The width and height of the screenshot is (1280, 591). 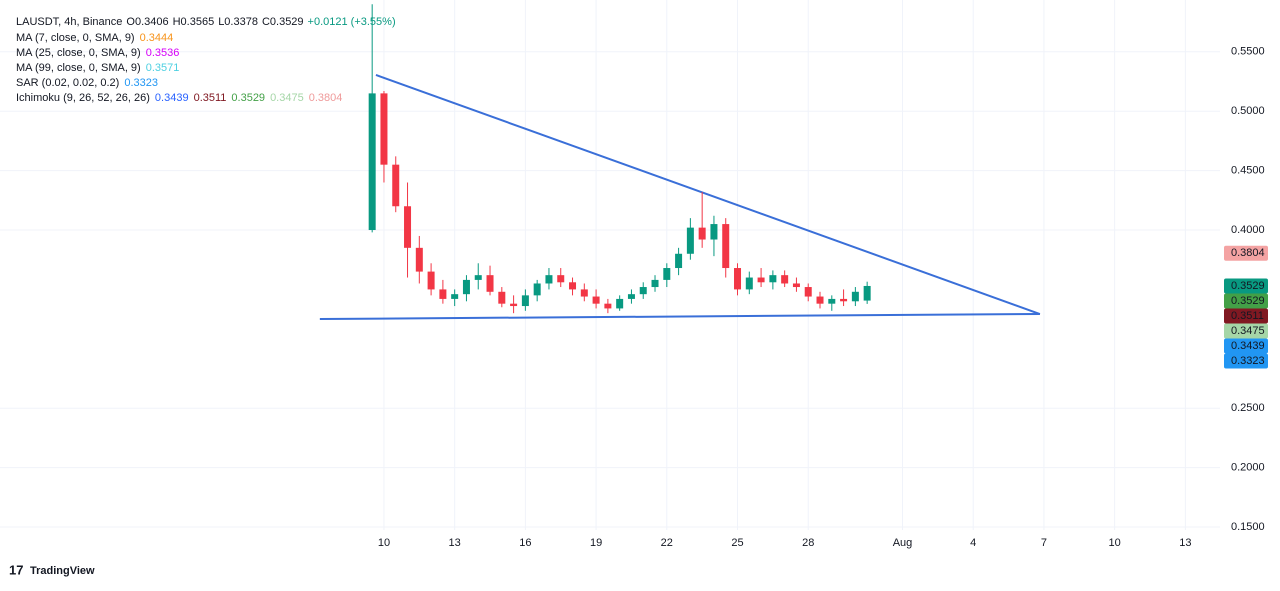 I want to click on indicator-value: 0.3529, so click(x=248, y=98).